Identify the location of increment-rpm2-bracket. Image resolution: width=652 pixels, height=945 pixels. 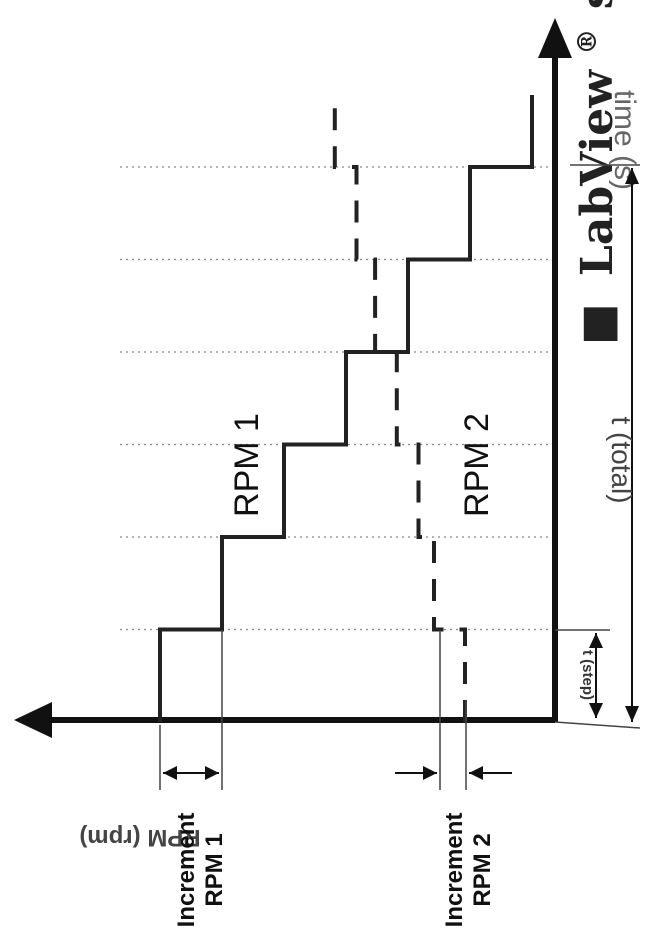
(453, 710).